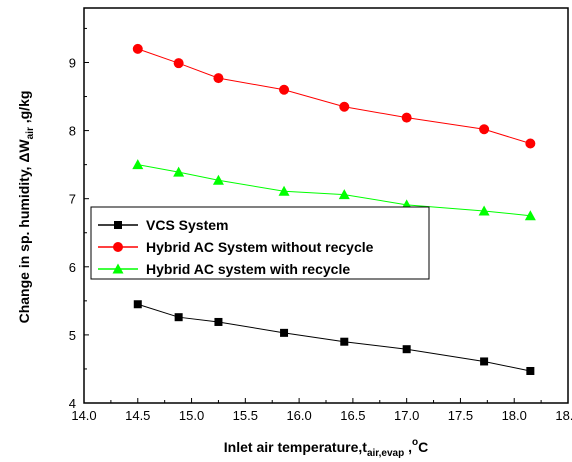  I want to click on y-tick-label: 4, so click(72, 403).